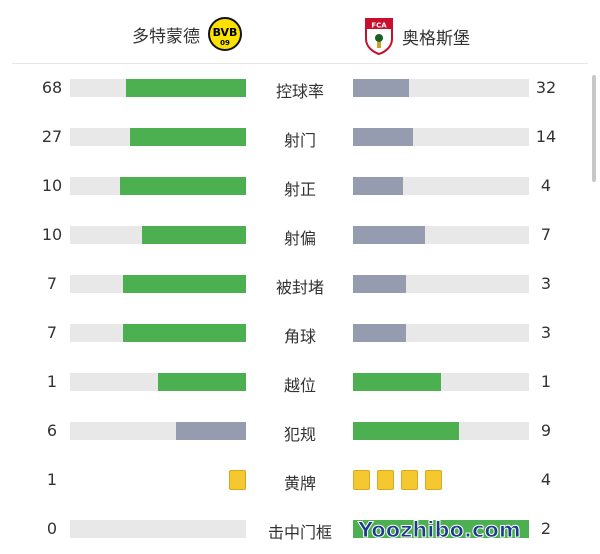  Describe the element at coordinates (546, 528) in the screenshot. I see `away-value: 2` at that location.